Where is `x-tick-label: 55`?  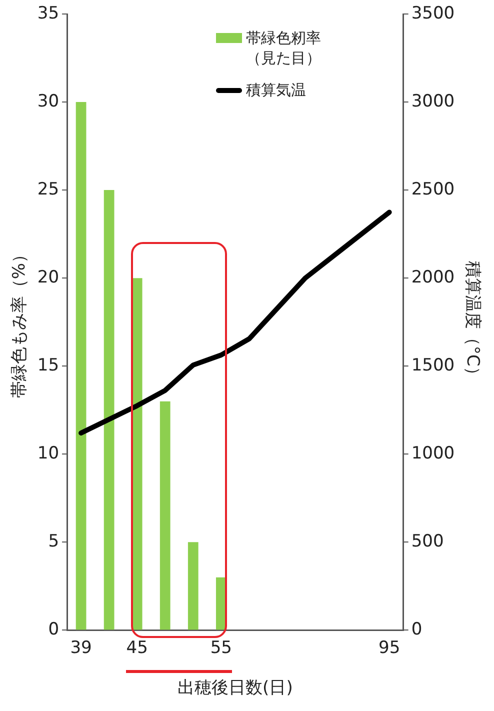 x-tick-label: 55 is located at coordinates (221, 648).